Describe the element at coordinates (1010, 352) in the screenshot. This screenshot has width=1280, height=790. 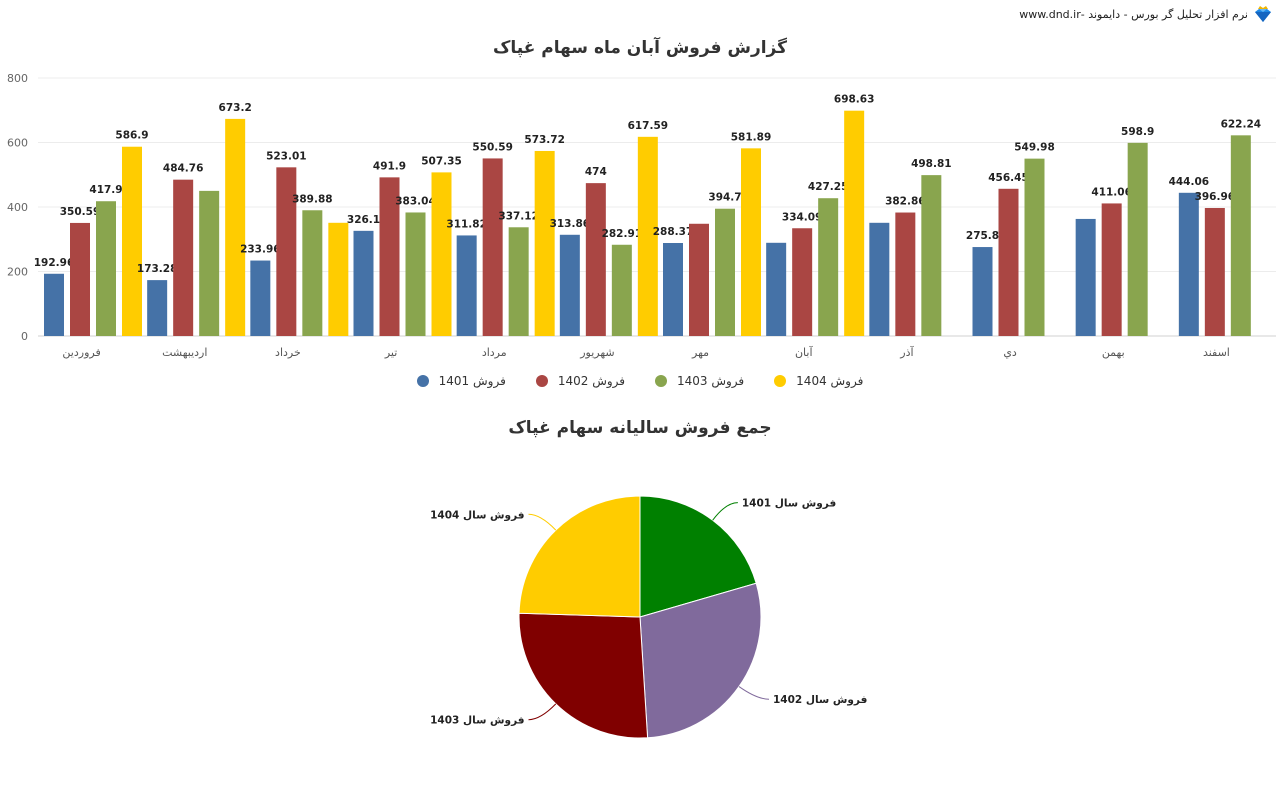
I see `x-category-label: دي` at that location.